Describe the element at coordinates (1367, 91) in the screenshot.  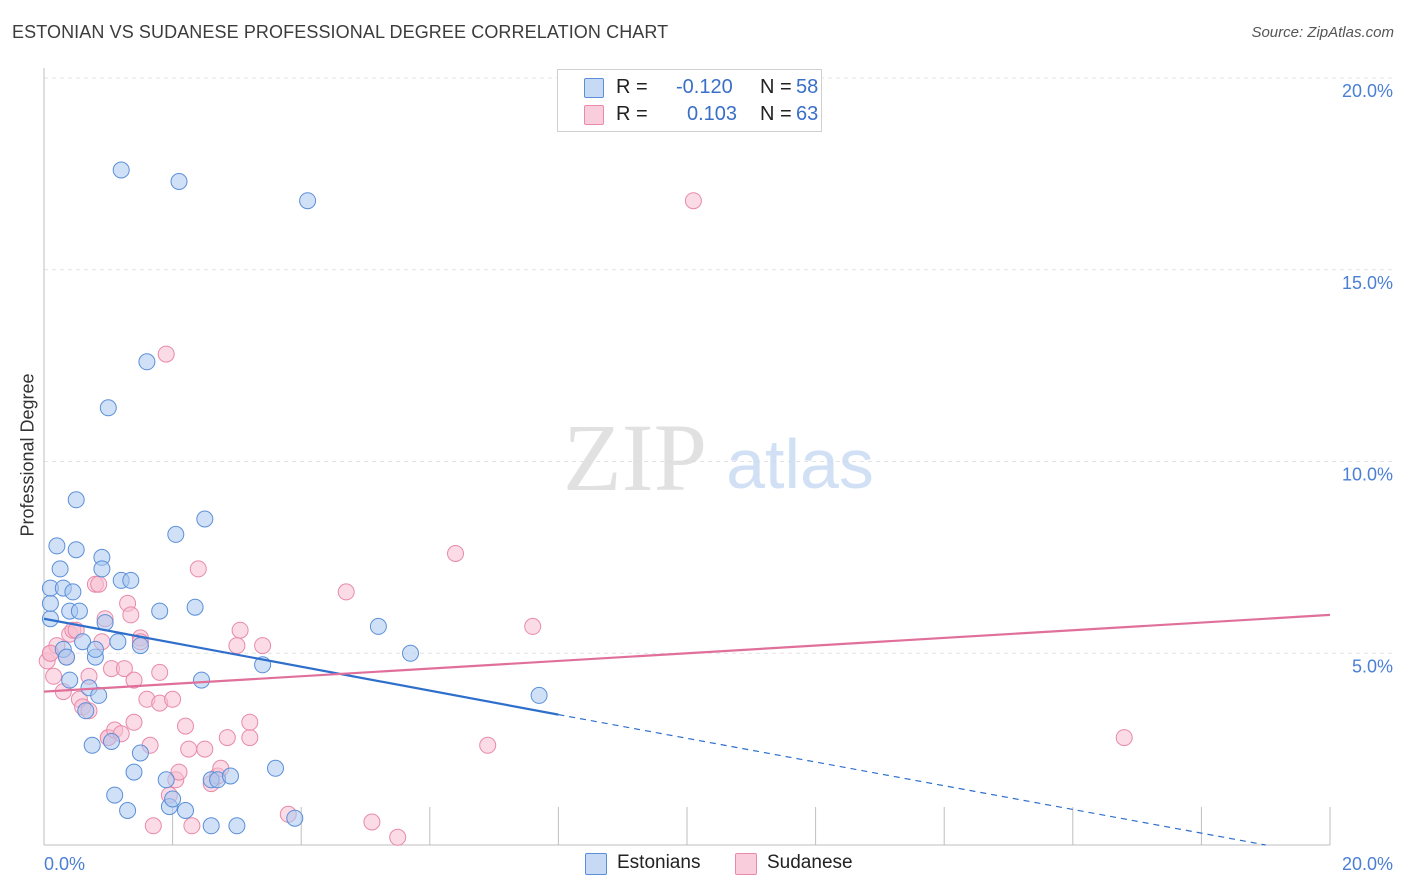
I see `y-tick-label: 20.0%` at that location.